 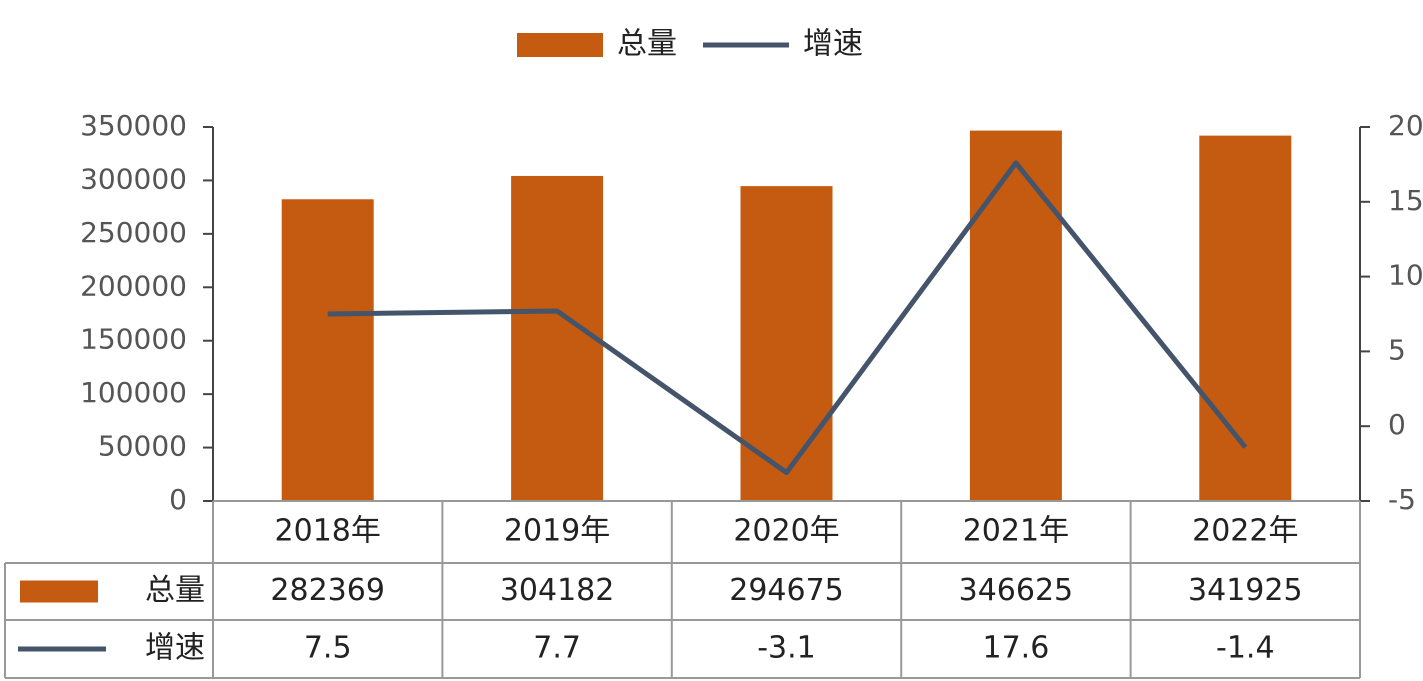 What do you see at coordinates (327, 590) in the screenshot?
I see `table-cell: 282369` at bounding box center [327, 590].